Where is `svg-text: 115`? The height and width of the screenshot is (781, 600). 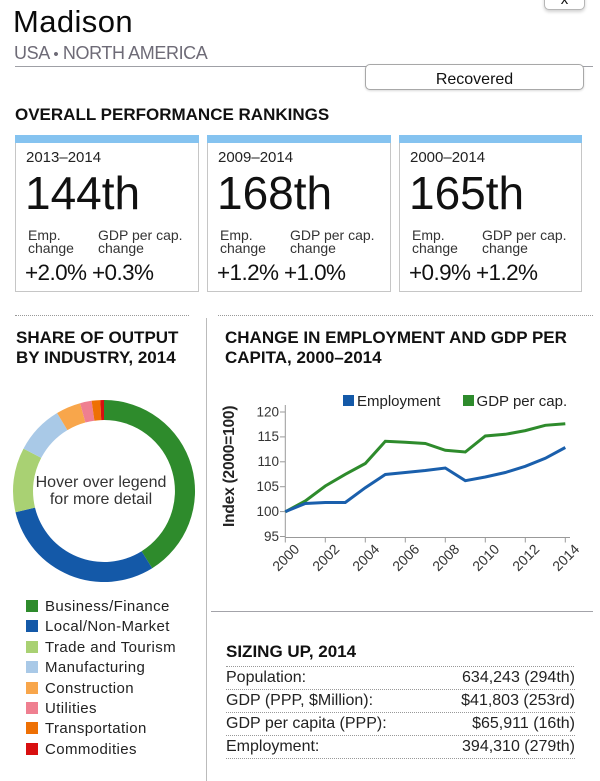
svg-text: 115 is located at coordinates (268, 436).